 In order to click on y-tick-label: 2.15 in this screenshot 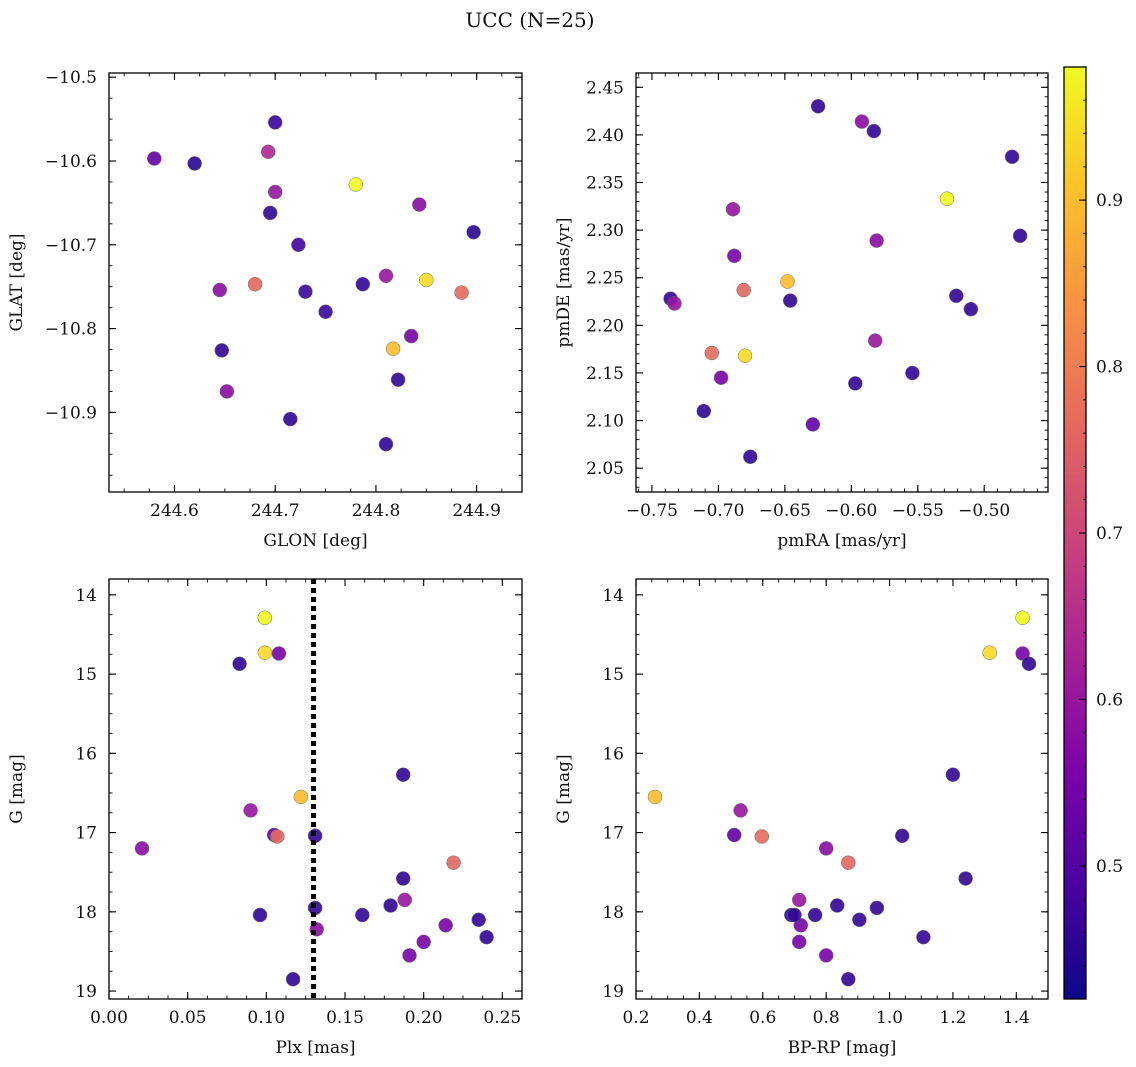, I will do `click(605, 374)`.